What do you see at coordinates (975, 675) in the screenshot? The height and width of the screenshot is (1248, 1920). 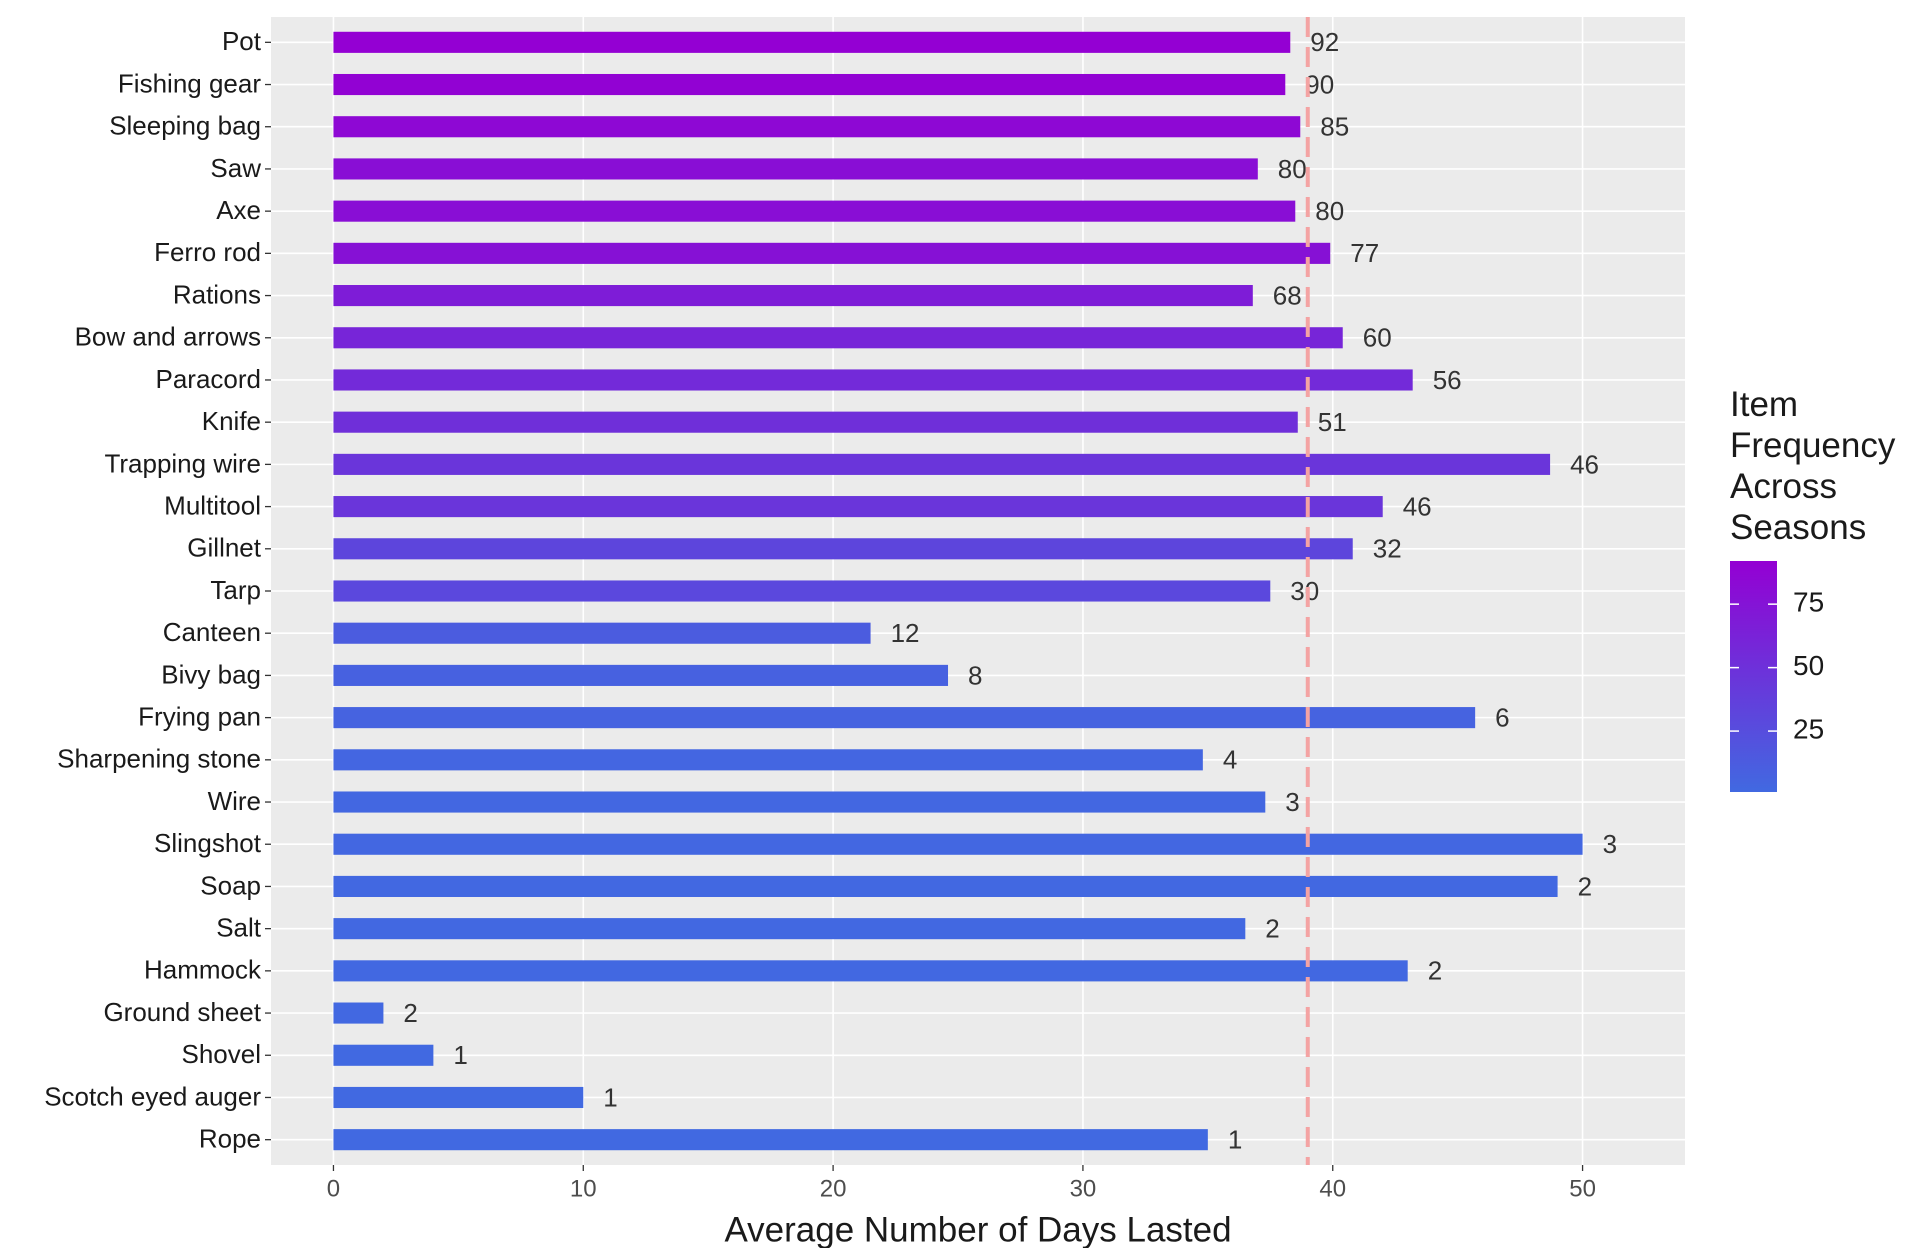 I see `value-label: 8` at bounding box center [975, 675].